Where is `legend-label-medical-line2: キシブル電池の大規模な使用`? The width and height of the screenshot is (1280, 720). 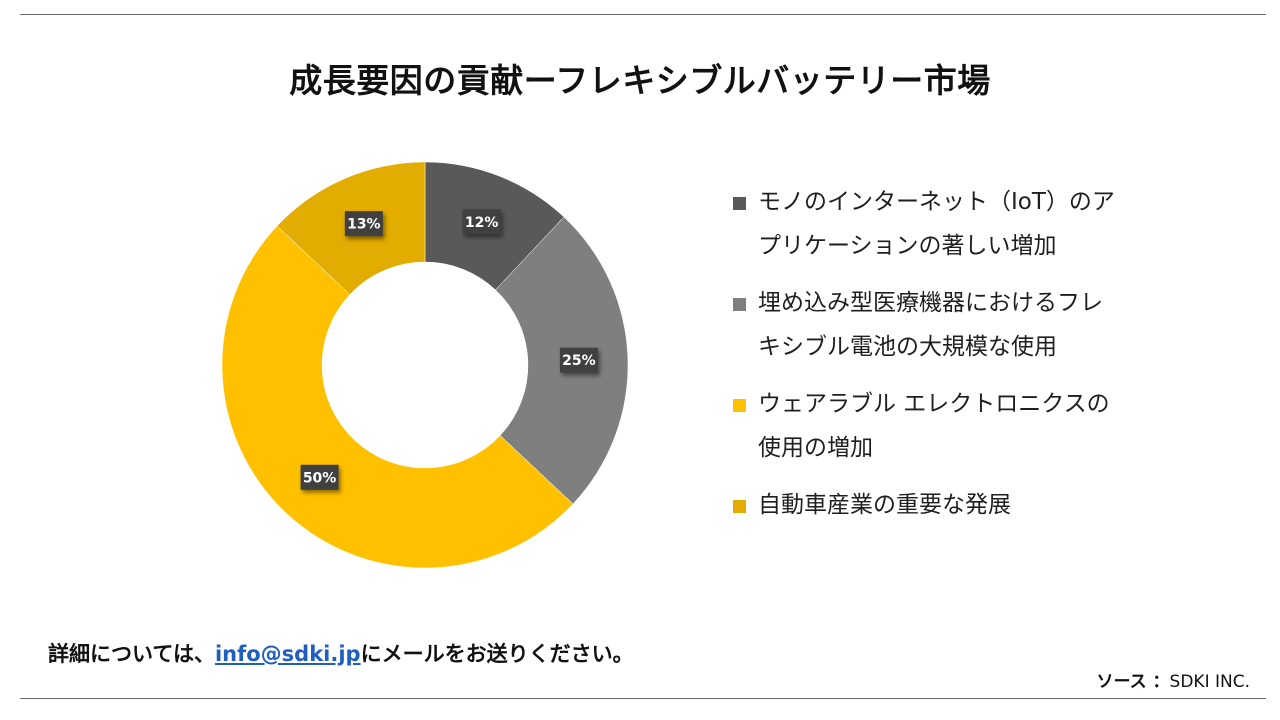
legend-label-medical-line2: キシブル電池の大規模な使用 is located at coordinates (907, 347).